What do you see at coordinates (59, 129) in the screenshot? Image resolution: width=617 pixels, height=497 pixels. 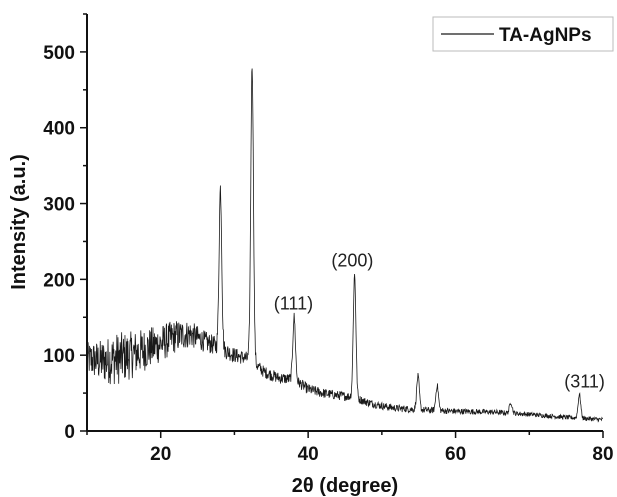 I see `y-tick-label: 400` at bounding box center [59, 129].